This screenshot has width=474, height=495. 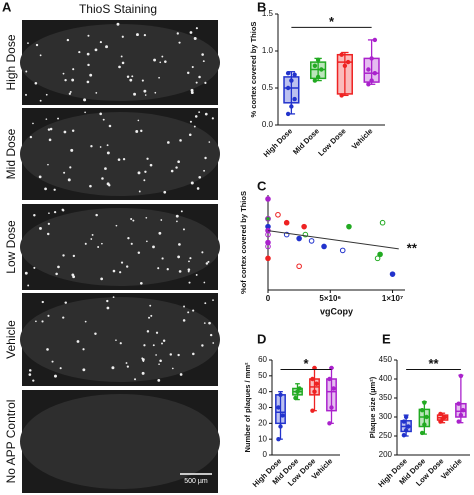 What do you see at coordinates (362, 138) in the screenshot?
I see `x-tick-label: Vehicle` at bounding box center [362, 138].